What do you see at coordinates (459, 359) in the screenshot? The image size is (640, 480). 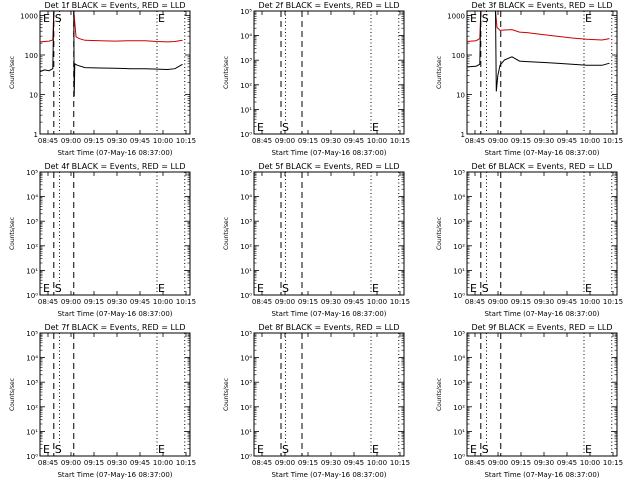 I see `y-tick-label: 10⁴` at bounding box center [459, 359].